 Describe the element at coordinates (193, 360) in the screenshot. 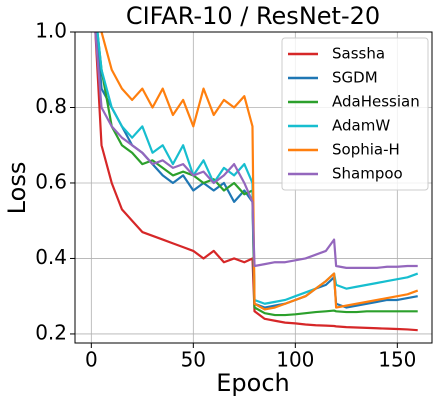

I see `x-tick-label: 50` at that location.